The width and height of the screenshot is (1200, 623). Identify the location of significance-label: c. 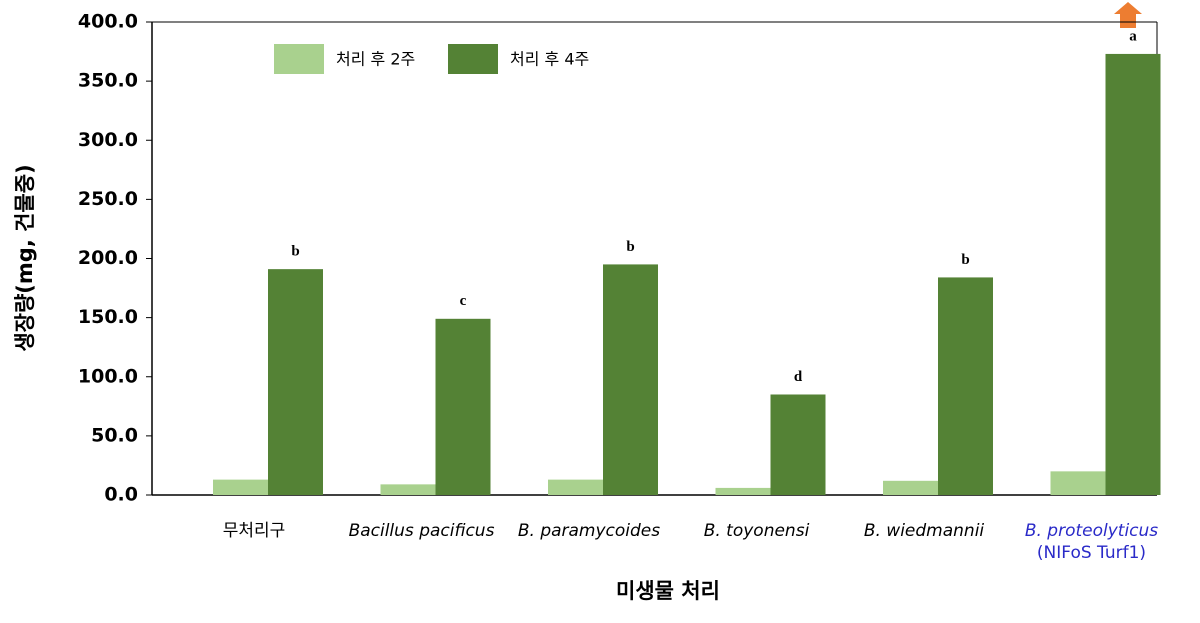
(463, 301).